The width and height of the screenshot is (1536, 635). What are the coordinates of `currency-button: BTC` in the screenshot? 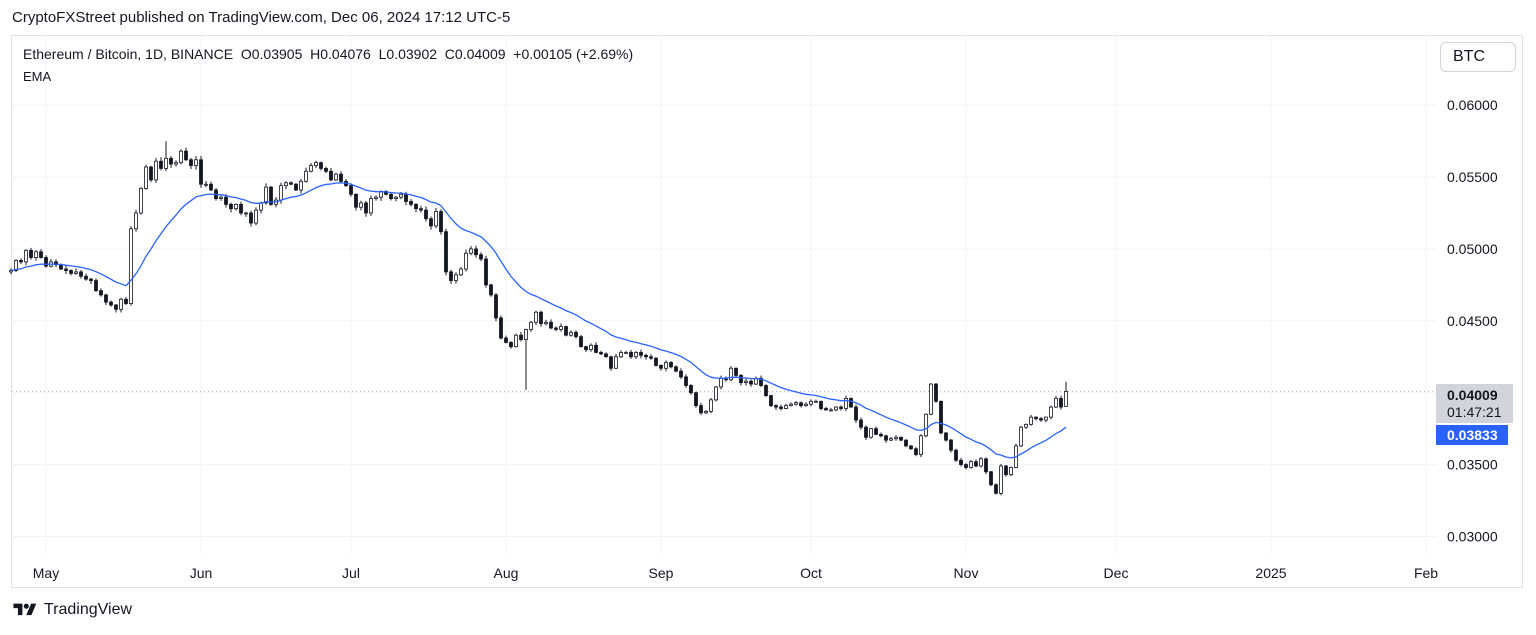 It's located at (1478, 57).